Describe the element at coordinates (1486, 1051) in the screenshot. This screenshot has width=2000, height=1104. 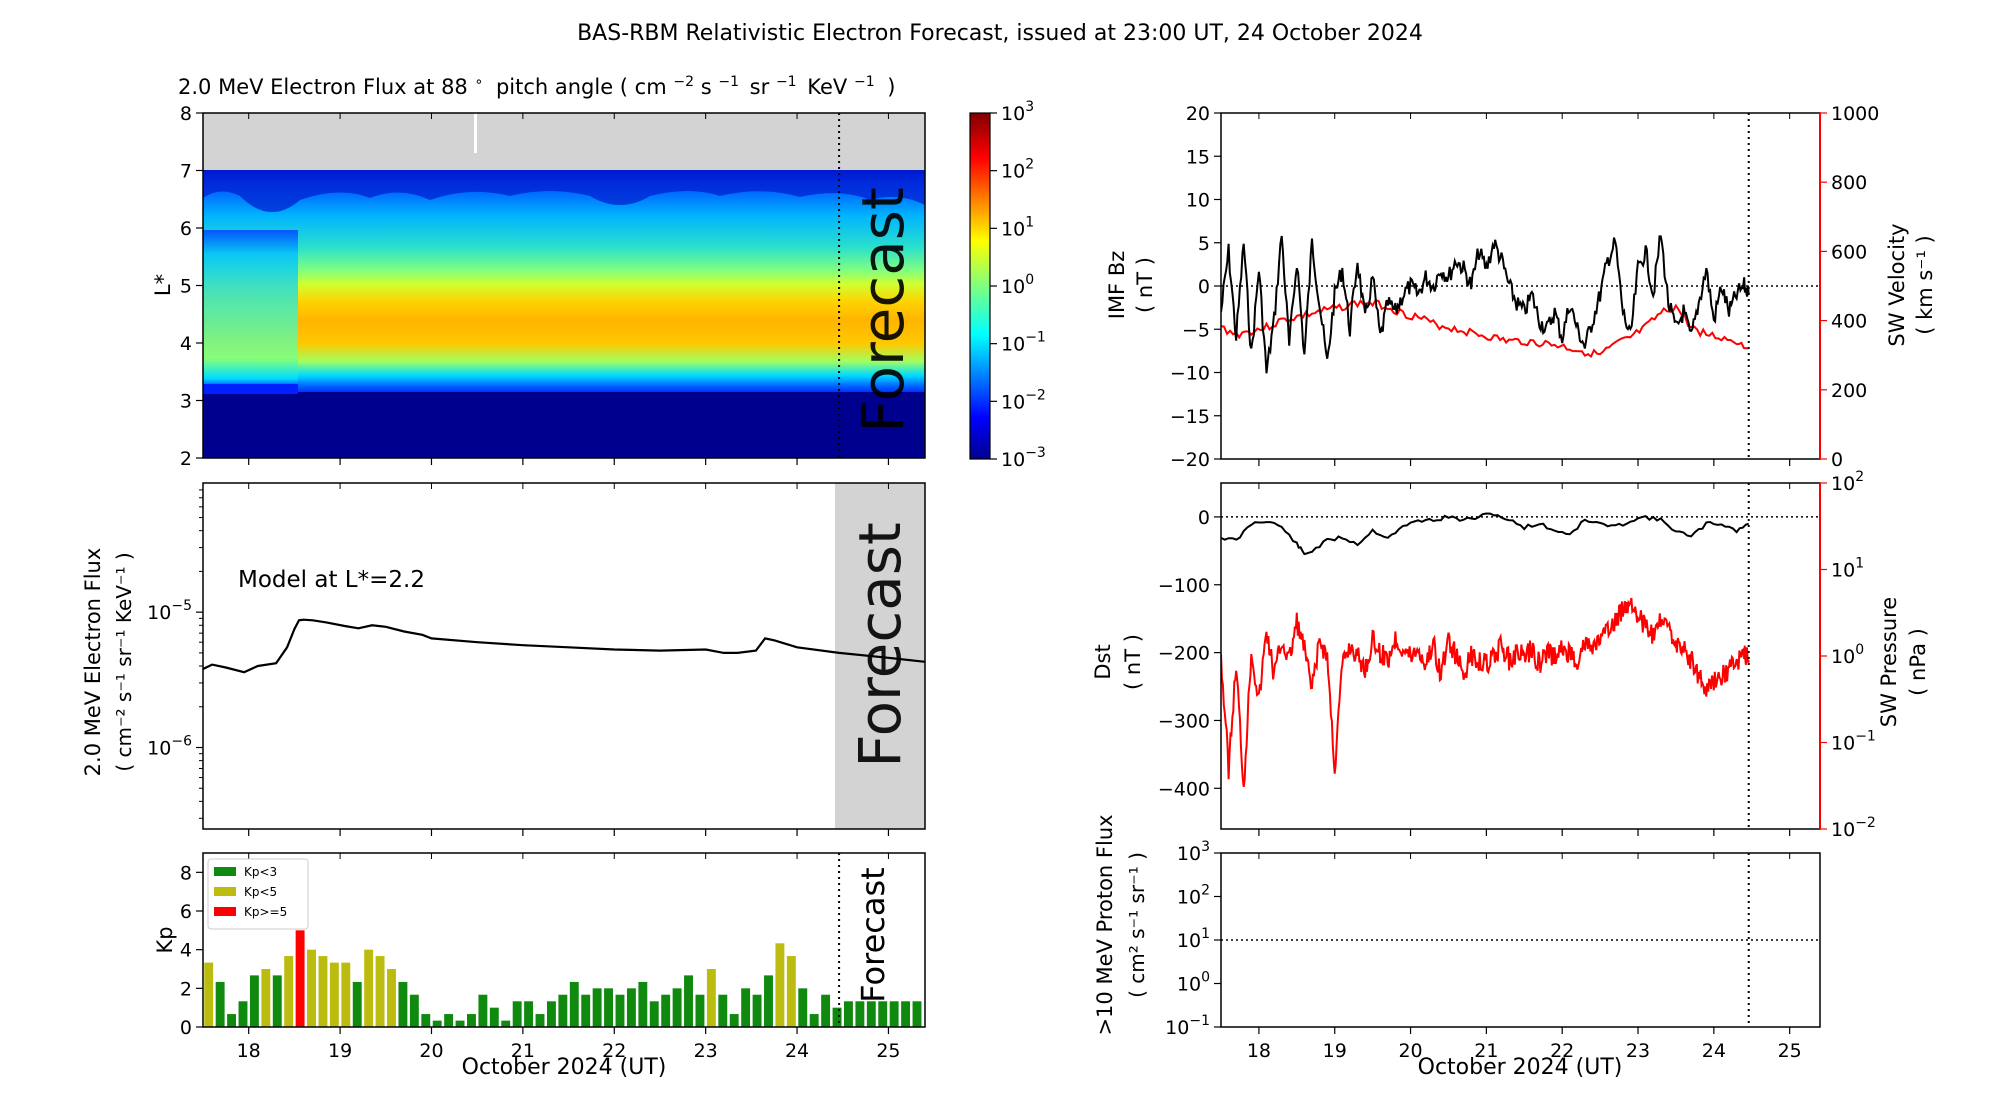
I see `proton-xtick-label: 21` at that location.